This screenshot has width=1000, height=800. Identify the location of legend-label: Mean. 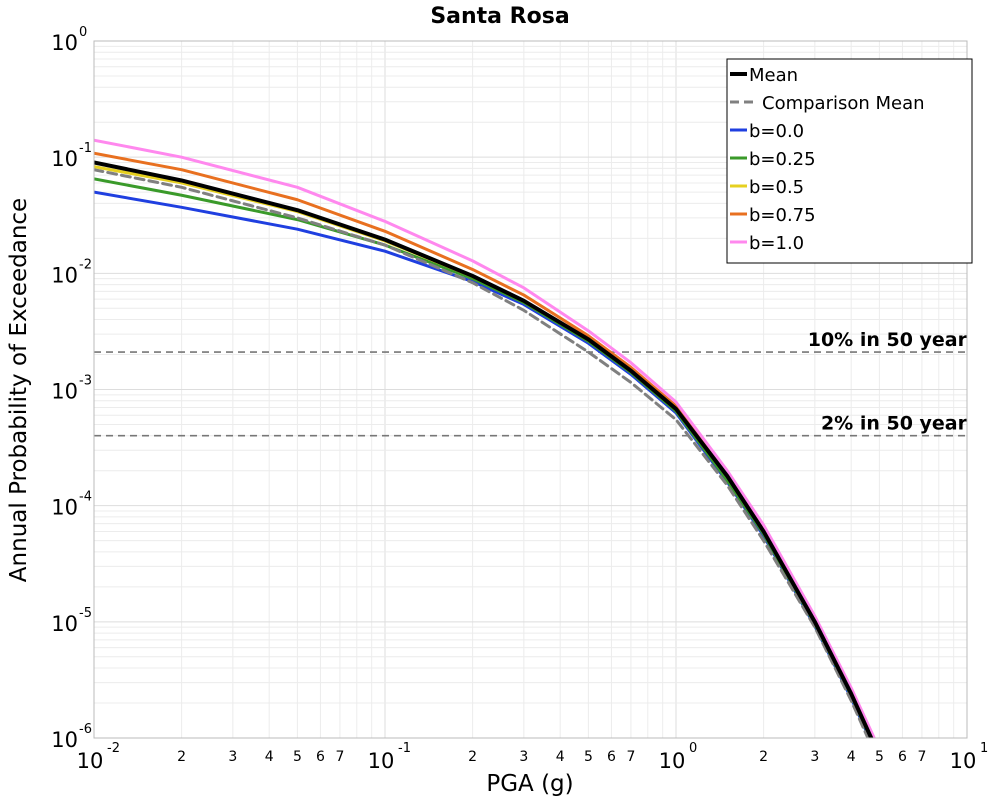
(773, 75).